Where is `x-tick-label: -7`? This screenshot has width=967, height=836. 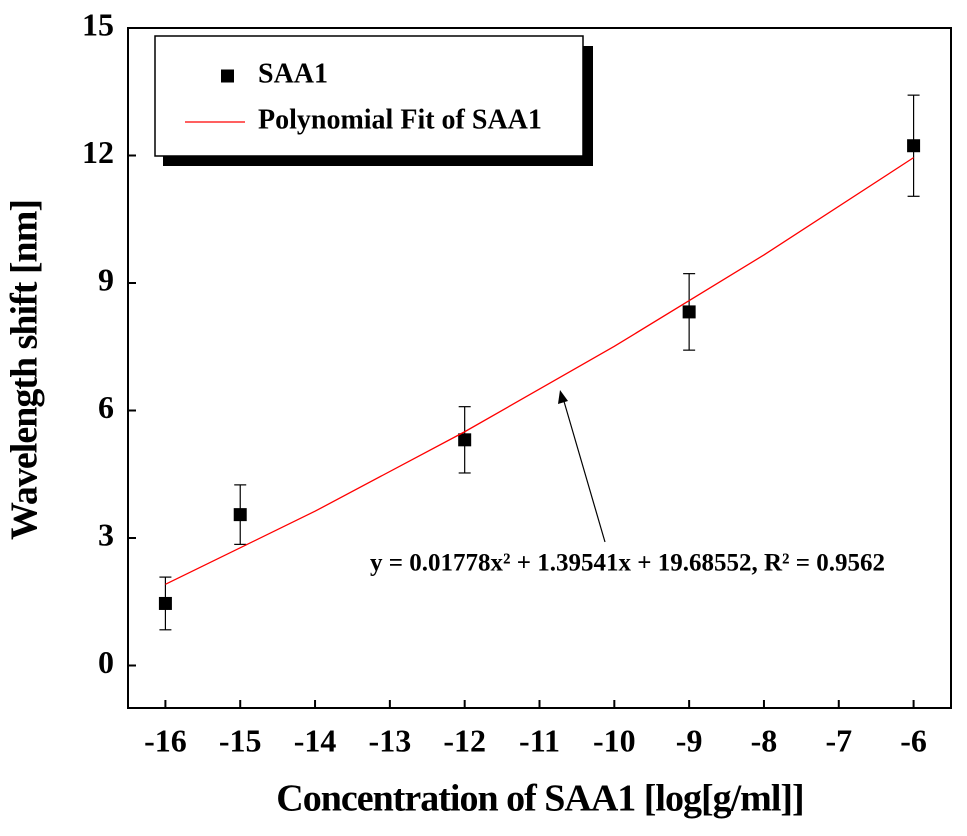 x-tick-label: -7 is located at coordinates (838, 740).